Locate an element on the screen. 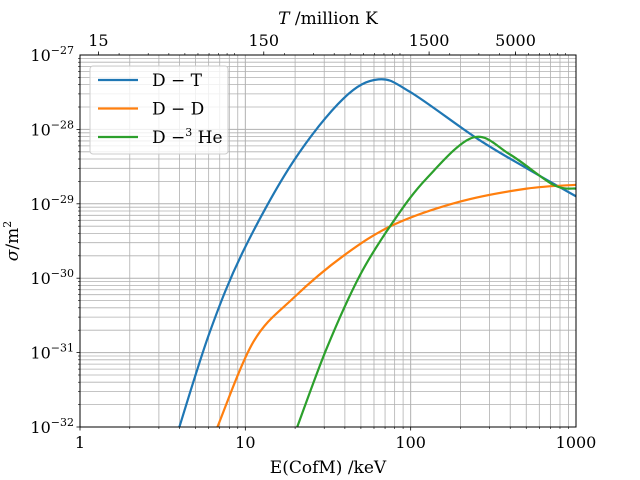 This screenshot has width=640, height=480. x-tick-label: 1 is located at coordinates (80, 442).